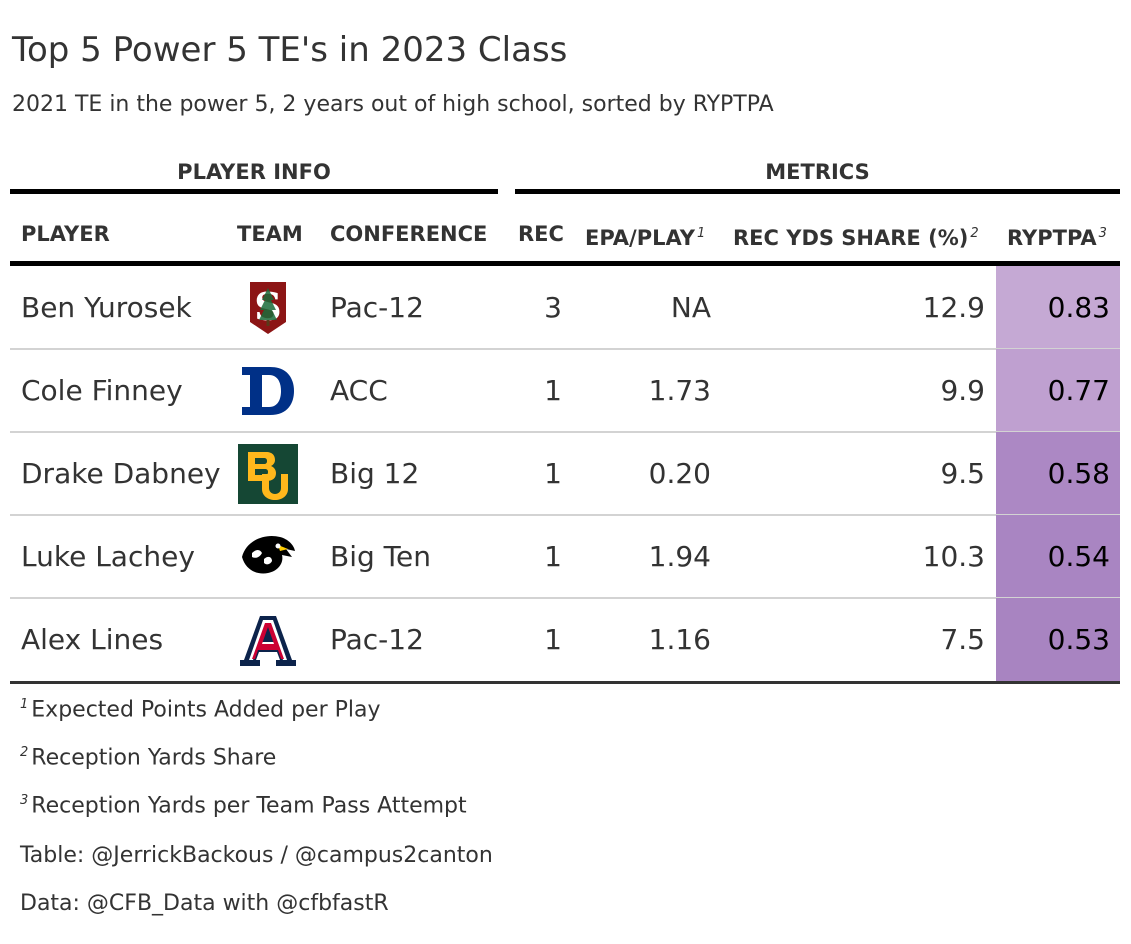 The height and width of the screenshot is (944, 1131). What do you see at coordinates (65, 234) in the screenshot?
I see `header-player: PLAYER` at bounding box center [65, 234].